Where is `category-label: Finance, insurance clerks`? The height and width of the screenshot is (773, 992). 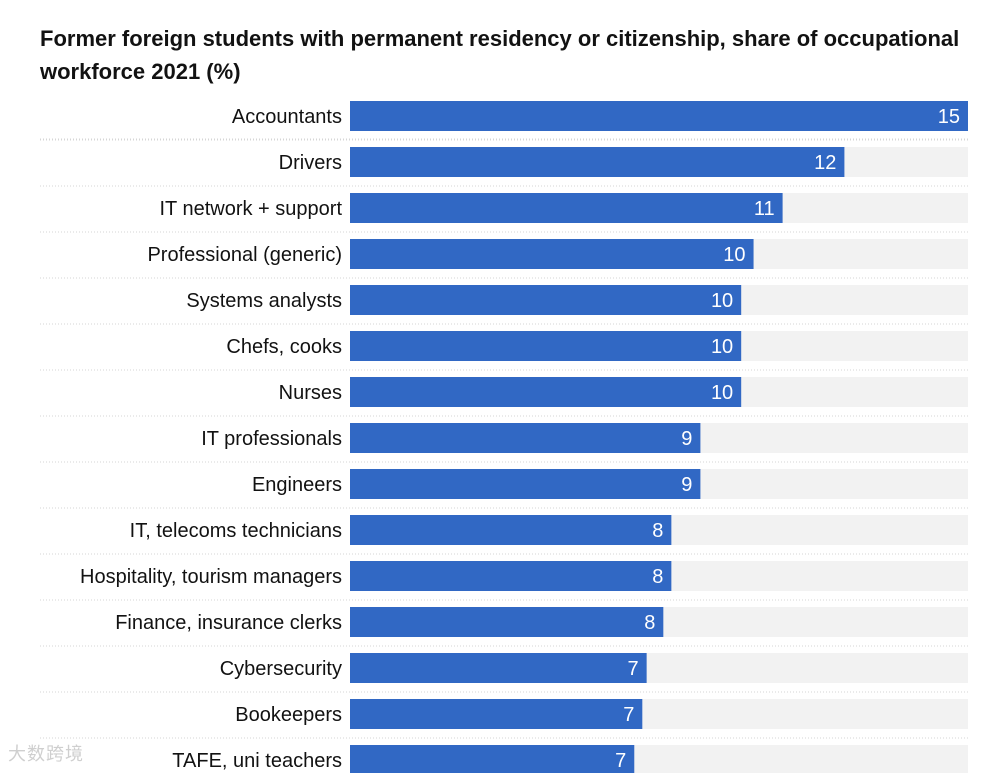 category-label: Finance, insurance clerks is located at coordinates (228, 623).